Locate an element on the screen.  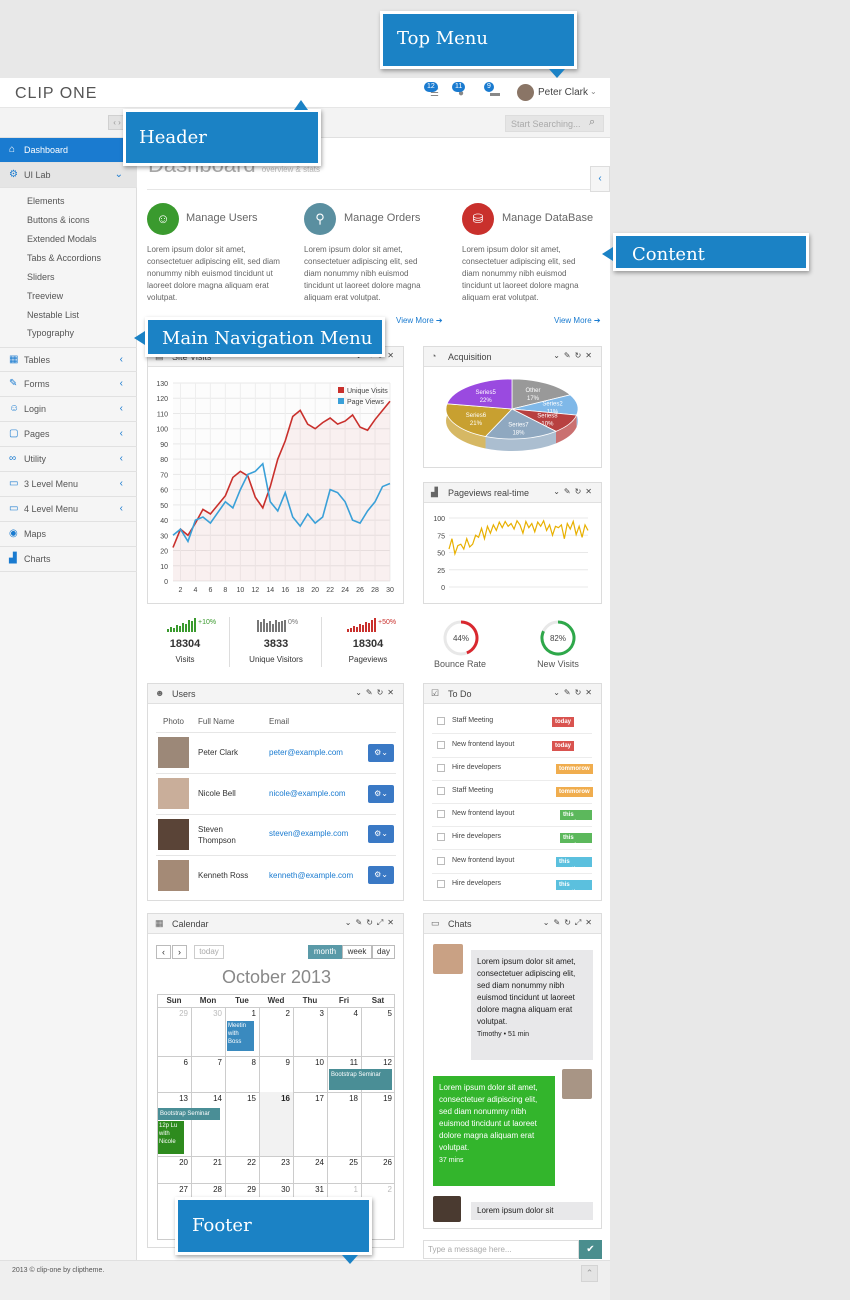
chevron-down-icon: ⌄ is located at coordinates (593, 91).